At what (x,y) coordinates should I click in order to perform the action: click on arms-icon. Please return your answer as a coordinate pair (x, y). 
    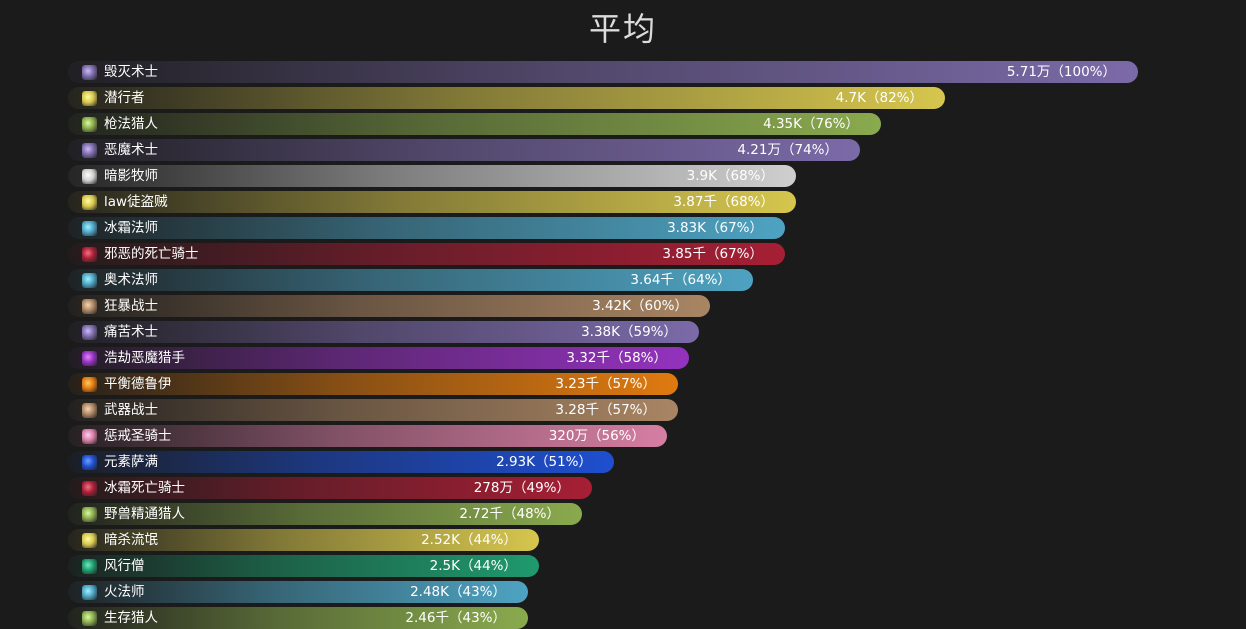
    Looking at the image, I should click on (89, 410).